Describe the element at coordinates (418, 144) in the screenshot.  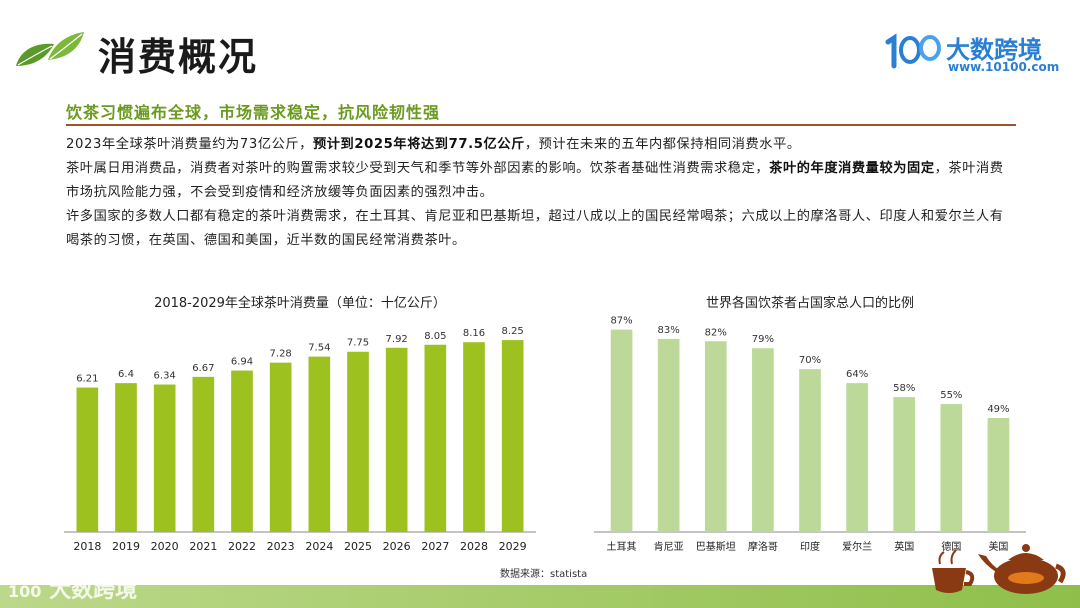
I see `paragraph-1-highlight: 预计到2025年将达到77.5亿公斤` at that location.